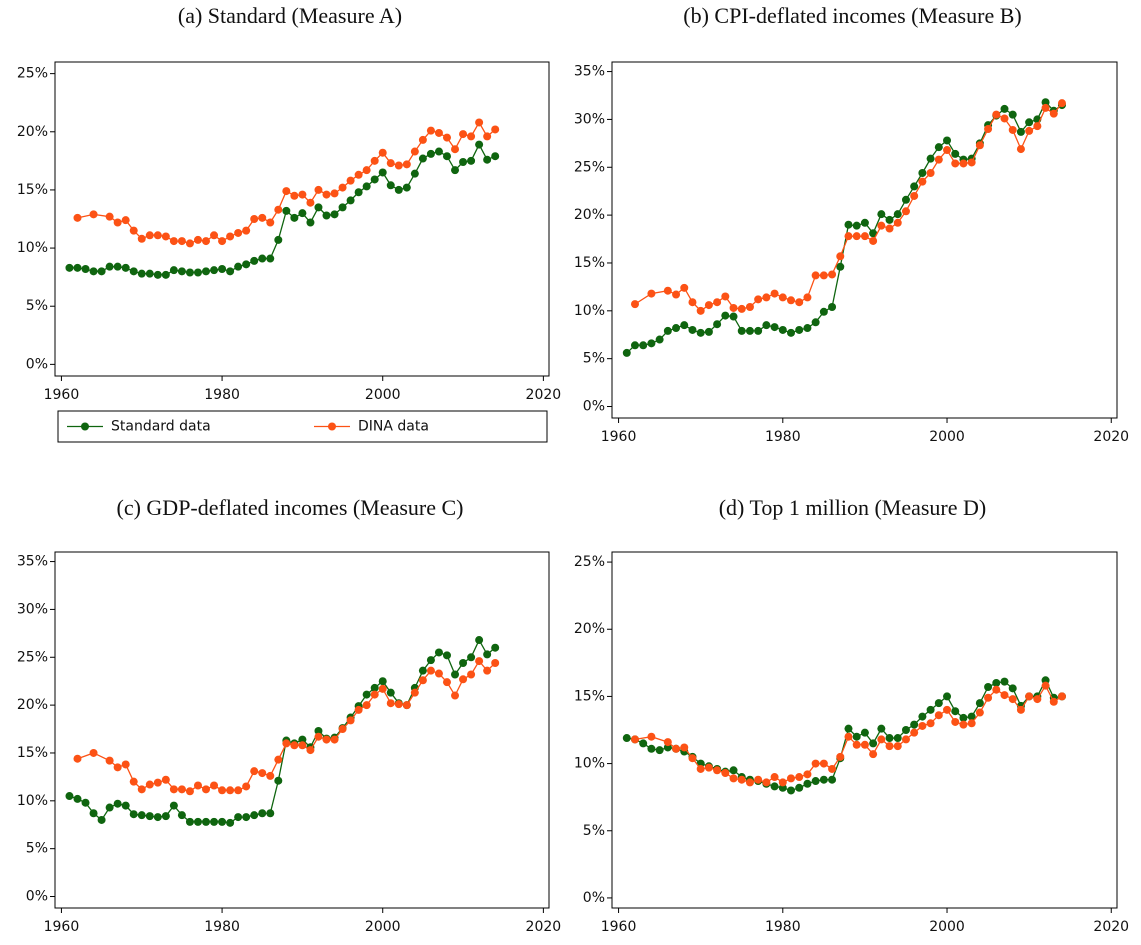 The height and width of the screenshot is (945, 1141). Describe the element at coordinates (32, 132) in the screenshot. I see `y-tick-label: 20%` at that location.